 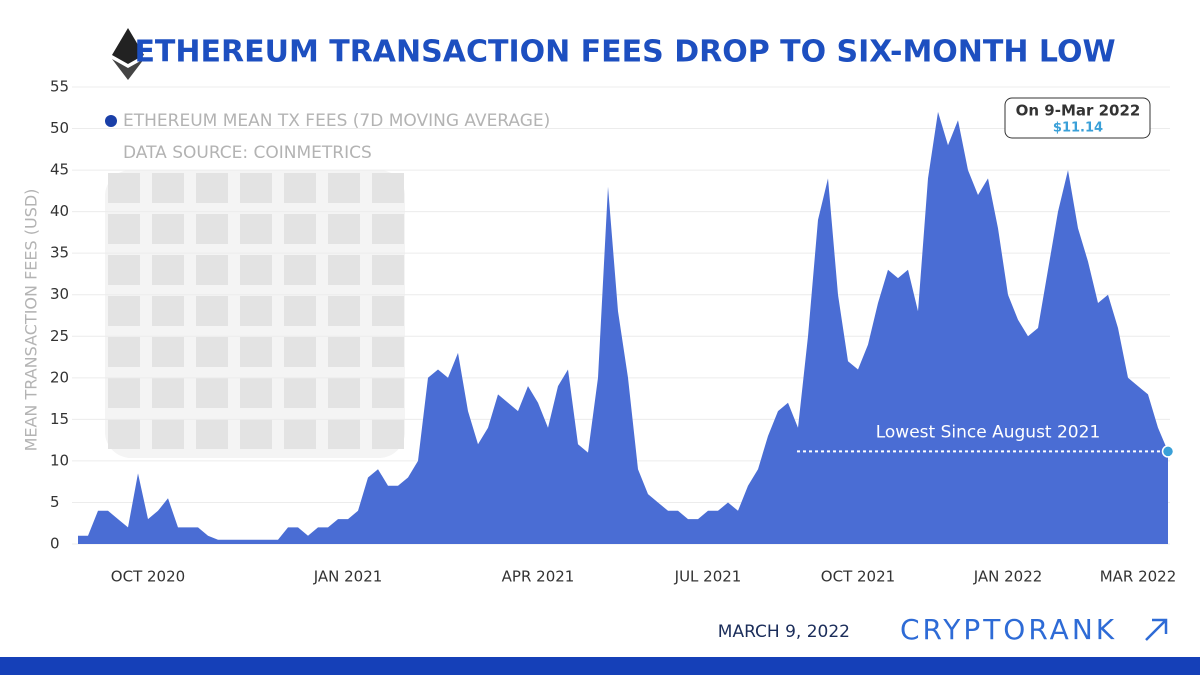 What do you see at coordinates (31, 320) in the screenshot?
I see `y-axis-label: MEAN TRANSACTION FEES (USD)` at bounding box center [31, 320].